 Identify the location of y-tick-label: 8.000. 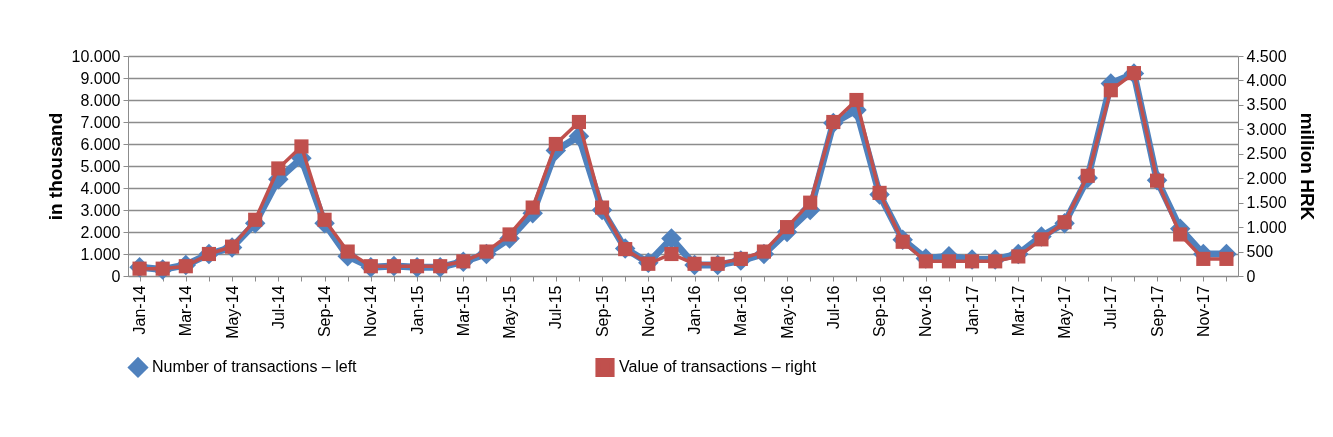
(100, 100).